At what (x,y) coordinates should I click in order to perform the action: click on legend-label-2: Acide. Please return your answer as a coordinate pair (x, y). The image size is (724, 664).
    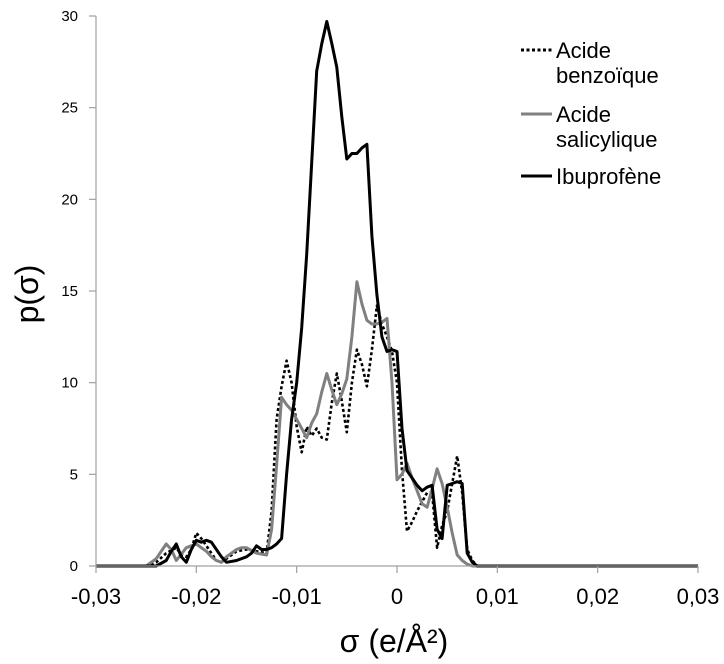
    Looking at the image, I should click on (583, 114).